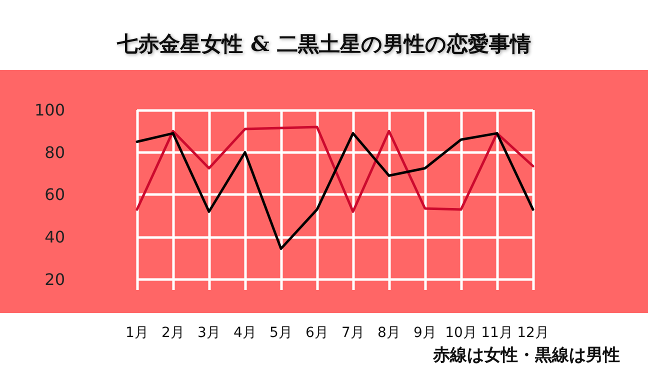  What do you see at coordinates (54, 237) in the screenshot?
I see `y-tick-label: 40` at bounding box center [54, 237].